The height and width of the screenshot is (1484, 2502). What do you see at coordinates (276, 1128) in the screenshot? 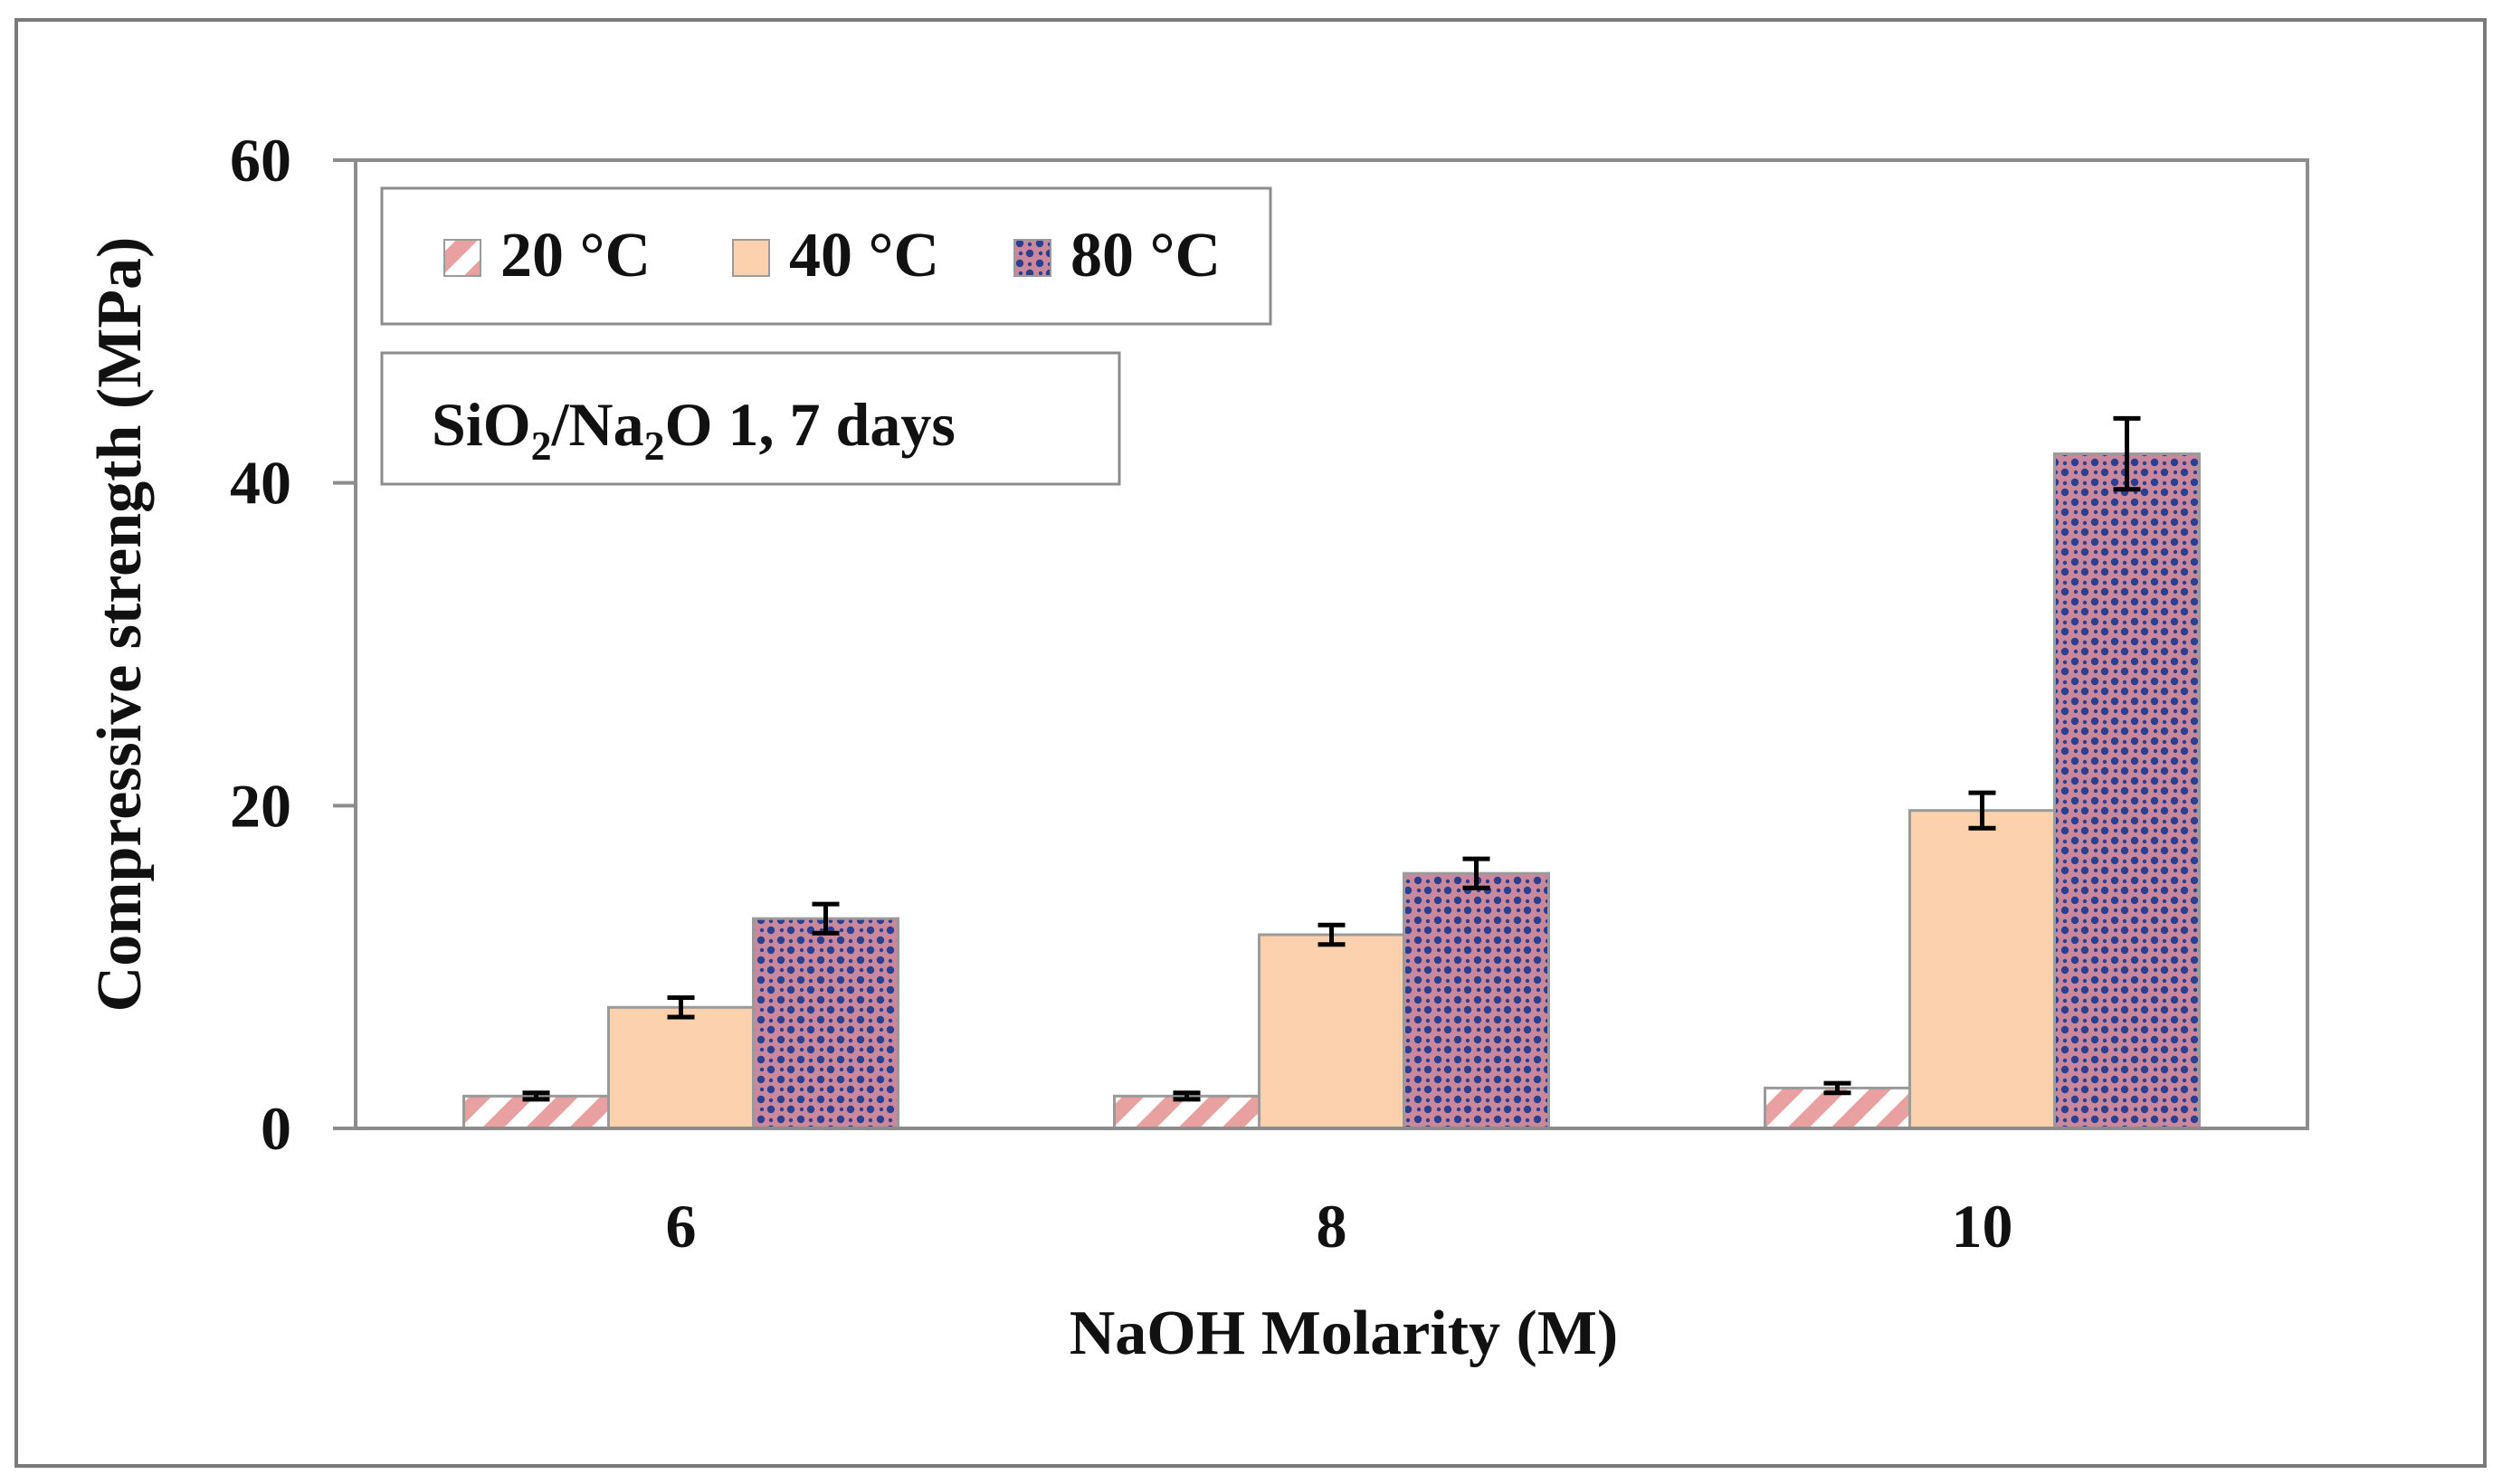
I see `y-tick-label: 0` at bounding box center [276, 1128].